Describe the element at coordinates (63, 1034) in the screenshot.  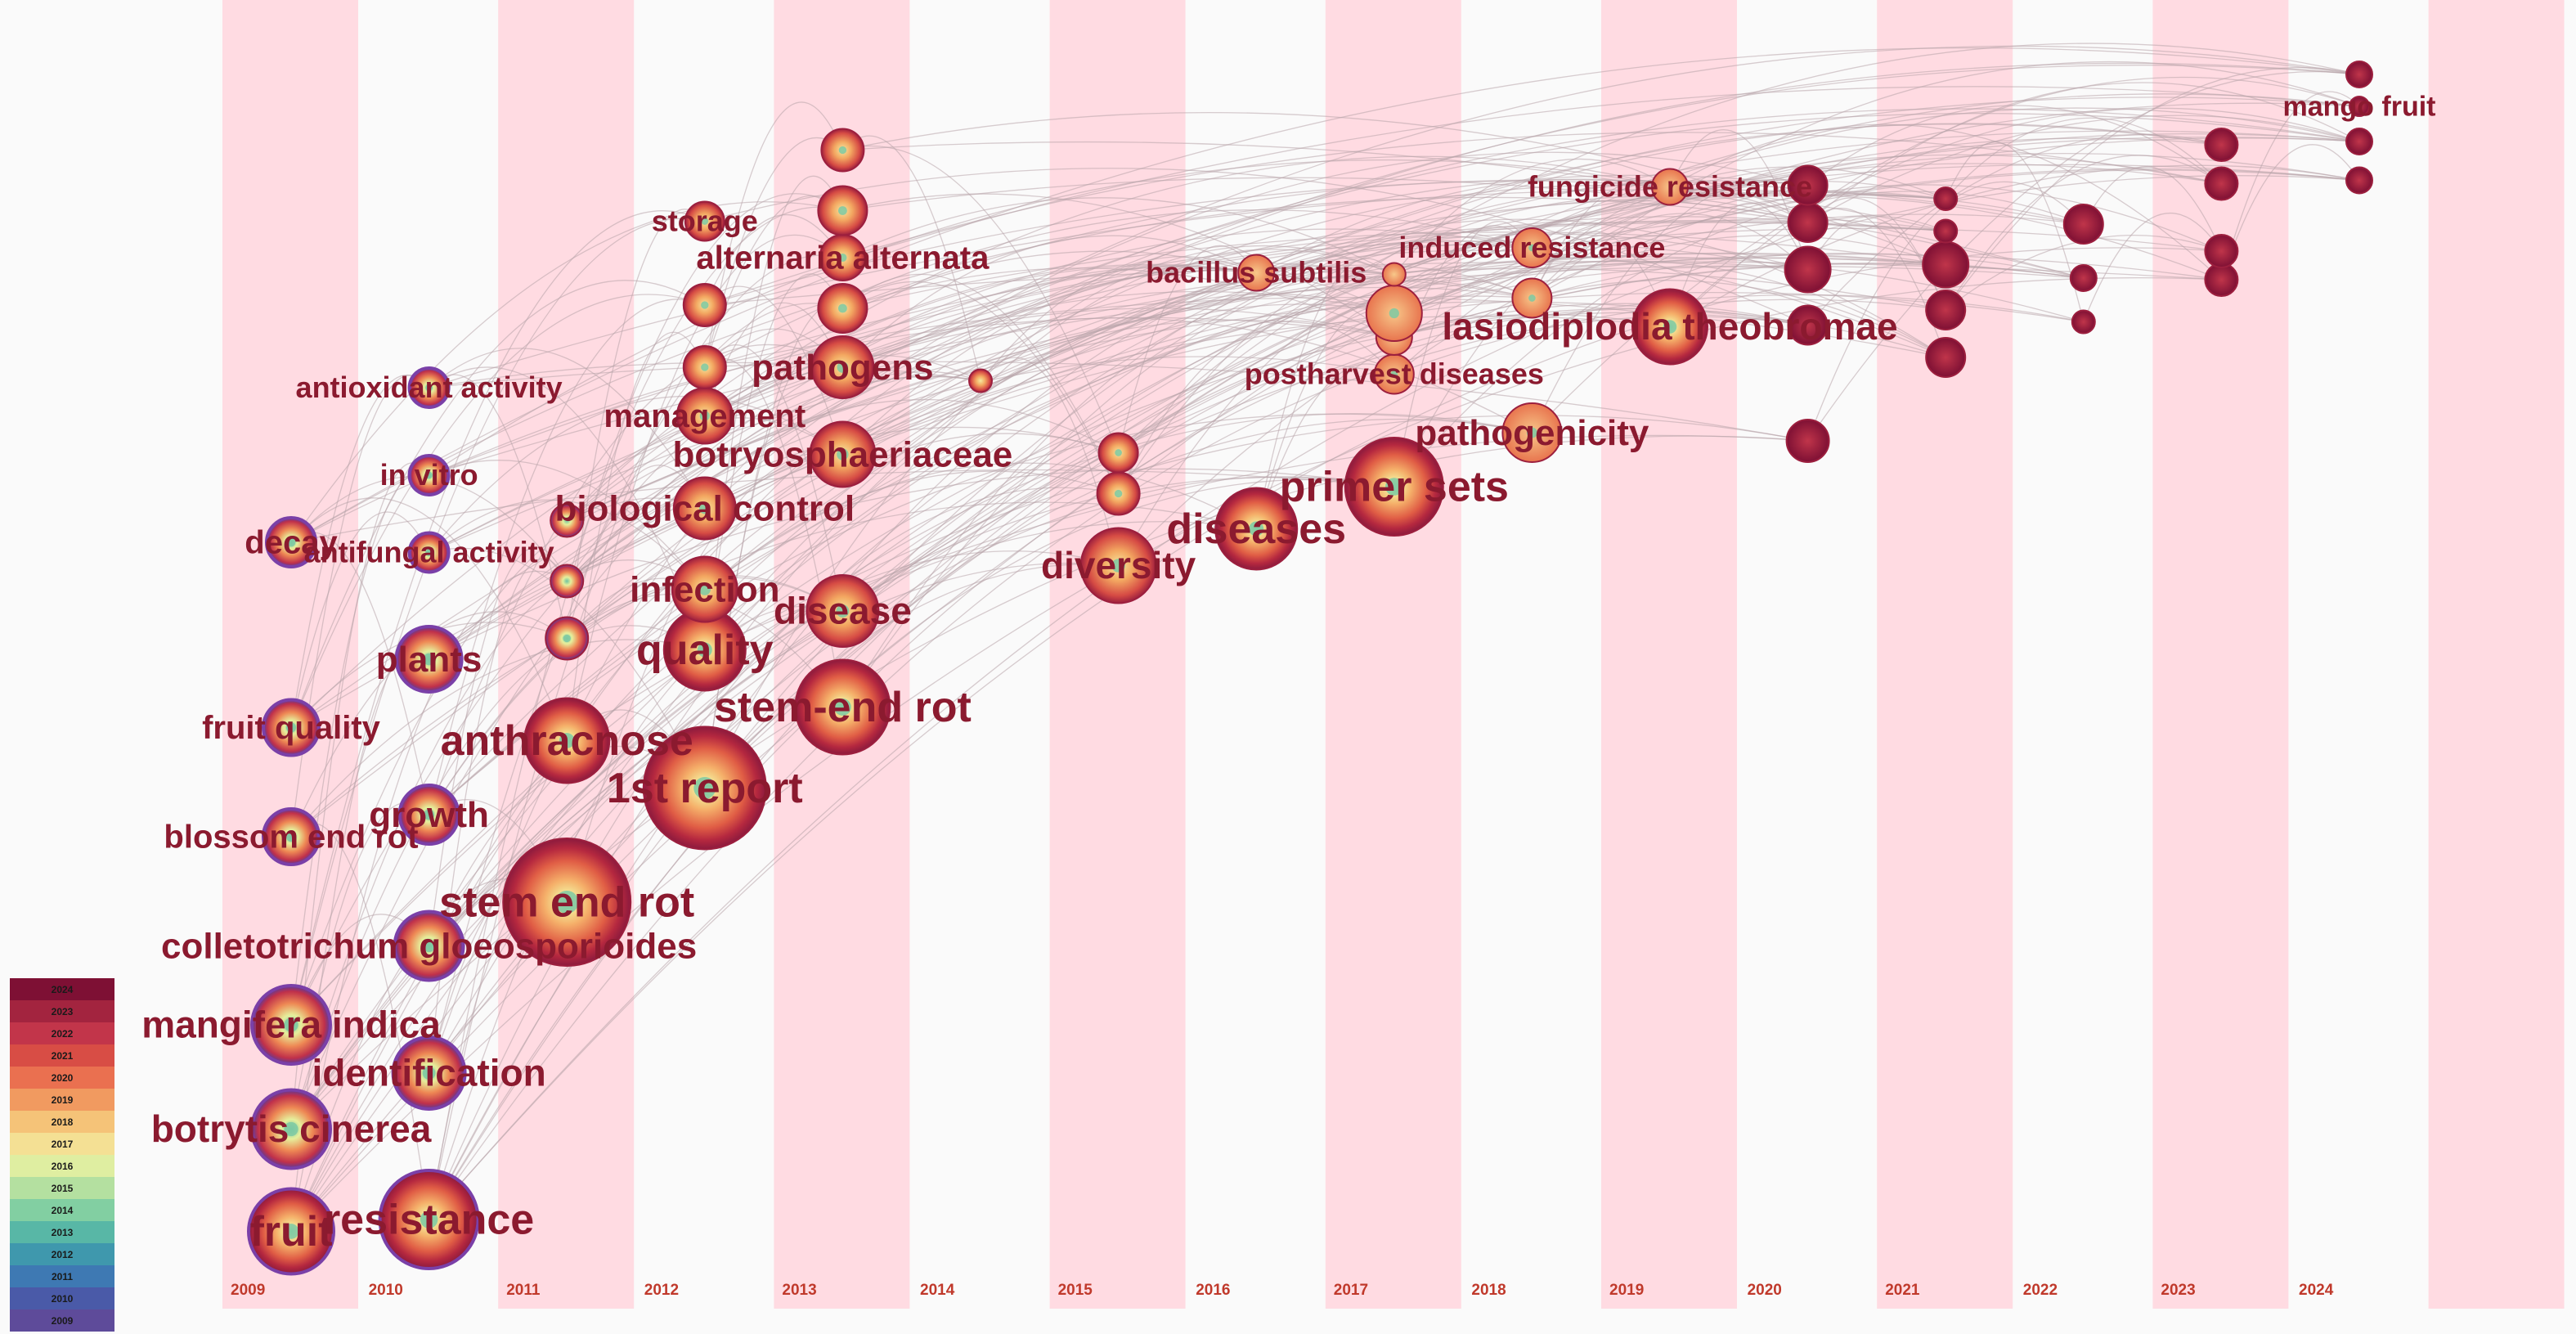
I see `legend-year-label: 2022` at that location.